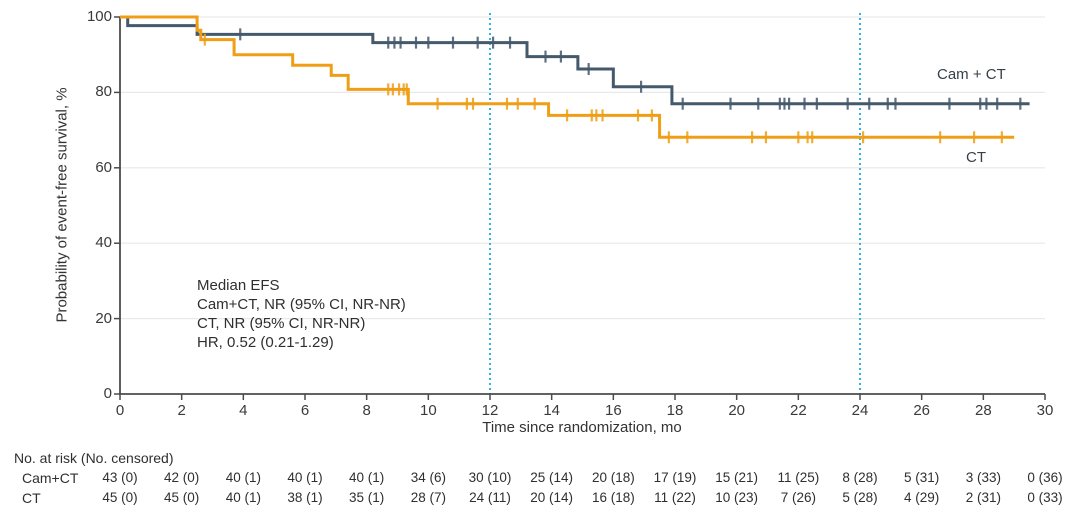 The height and width of the screenshot is (519, 1080). I want to click on x-tick-label-18: 18, so click(675, 410).